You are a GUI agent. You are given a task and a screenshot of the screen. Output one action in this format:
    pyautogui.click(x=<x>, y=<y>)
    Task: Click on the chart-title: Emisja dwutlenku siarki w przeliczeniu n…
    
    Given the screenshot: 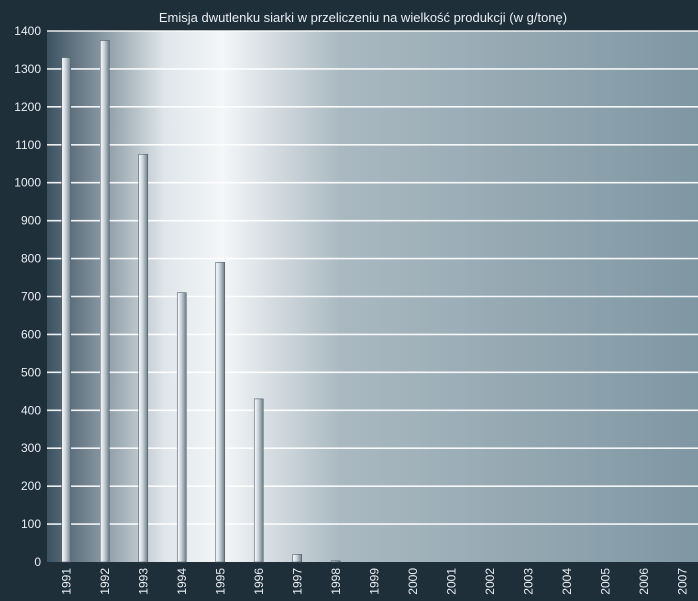 What is the action you would take?
    pyautogui.click(x=363, y=17)
    